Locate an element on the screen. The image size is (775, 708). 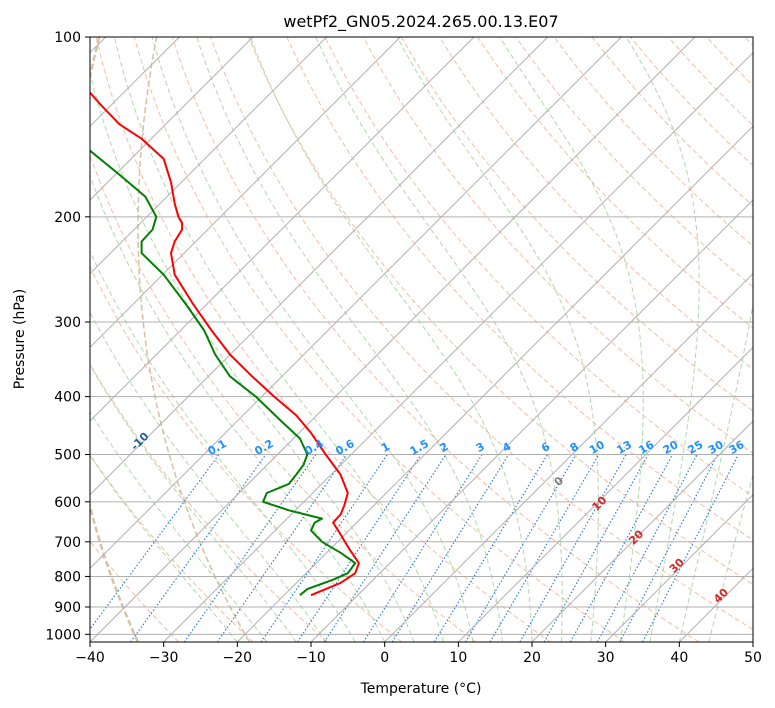
x-tick-label: 0 is located at coordinates (384, 658).